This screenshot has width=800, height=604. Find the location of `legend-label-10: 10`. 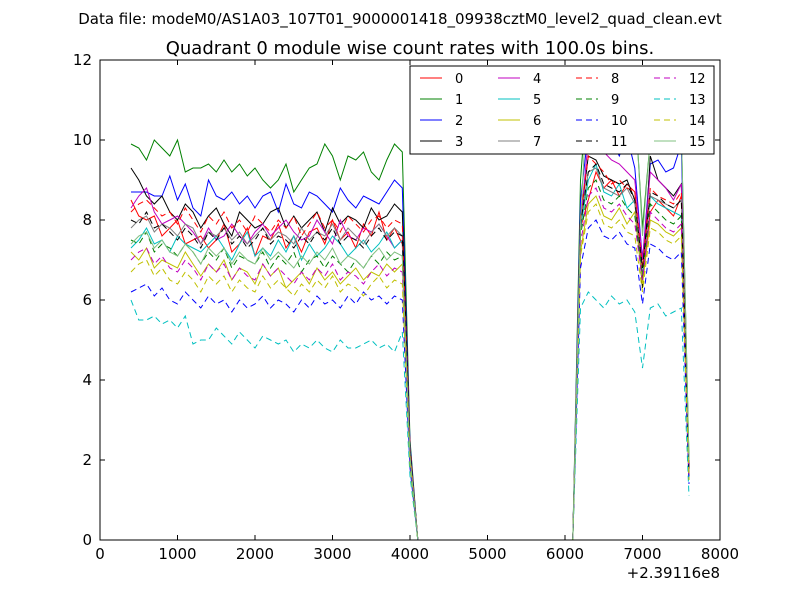

legend-label-10: 10 is located at coordinates (619, 121).